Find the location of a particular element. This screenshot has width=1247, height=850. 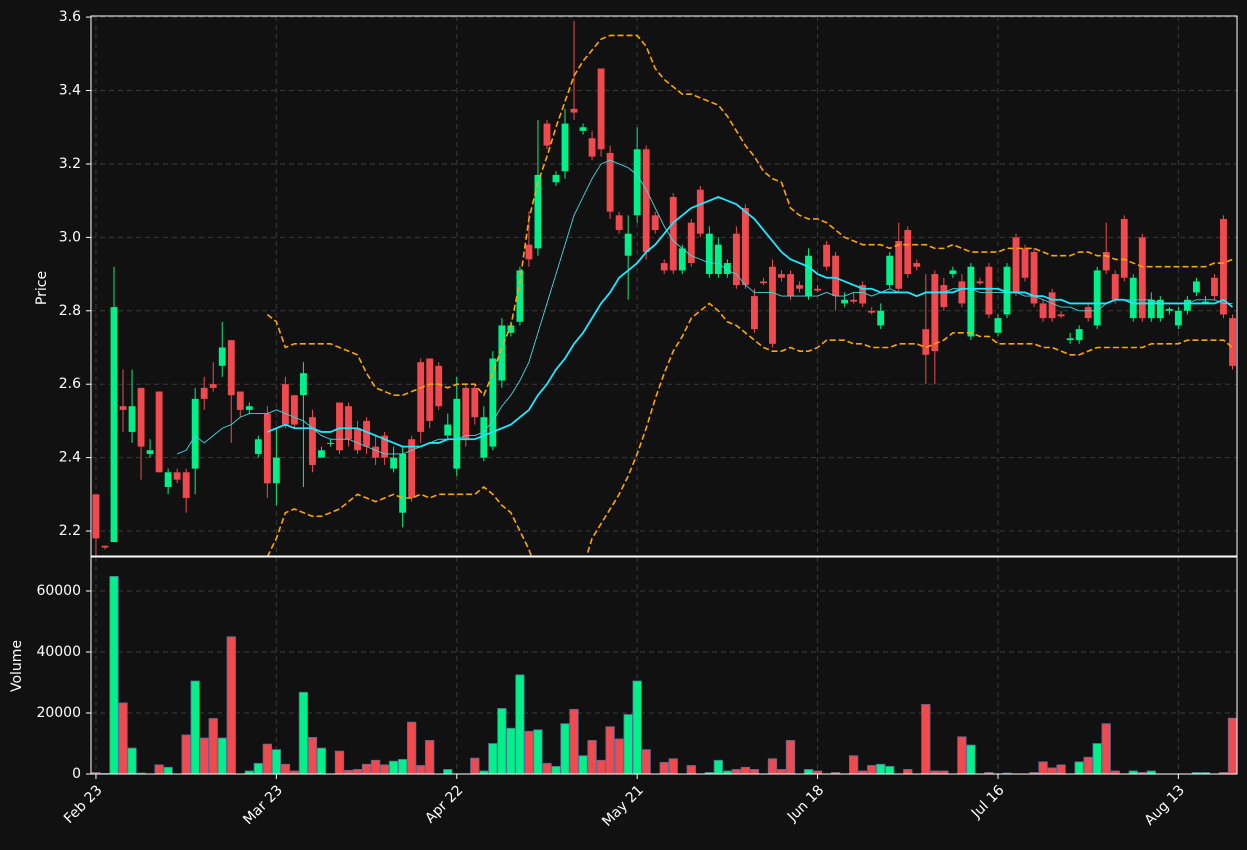

volume-axis-label: Volume is located at coordinates (17, 666).